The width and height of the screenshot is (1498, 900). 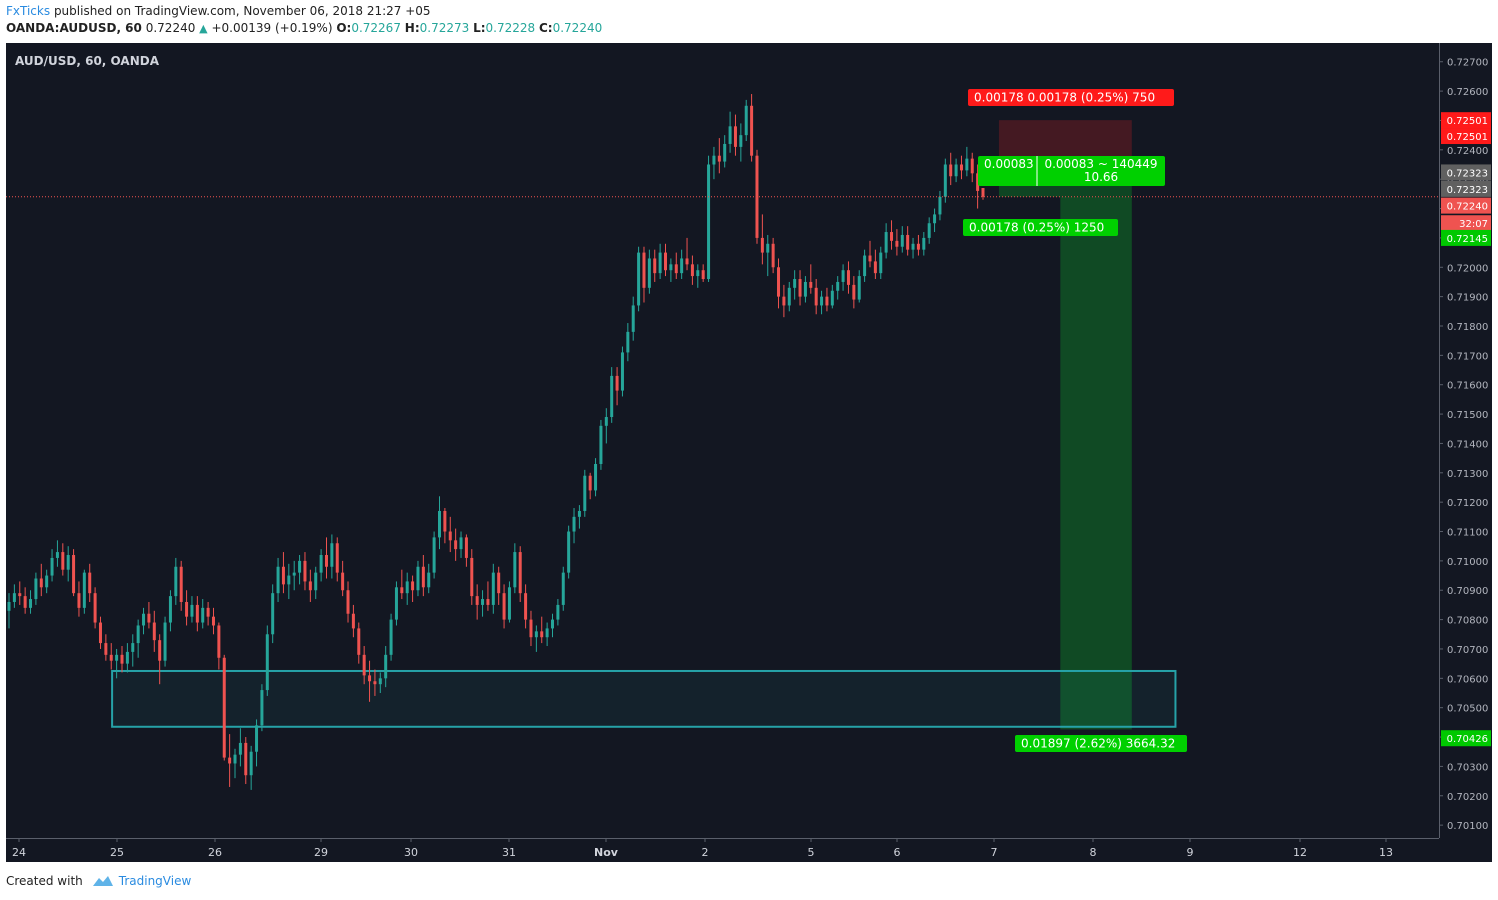 What do you see at coordinates (28, 11) in the screenshot?
I see `publisher-link: FxTicks` at bounding box center [28, 11].